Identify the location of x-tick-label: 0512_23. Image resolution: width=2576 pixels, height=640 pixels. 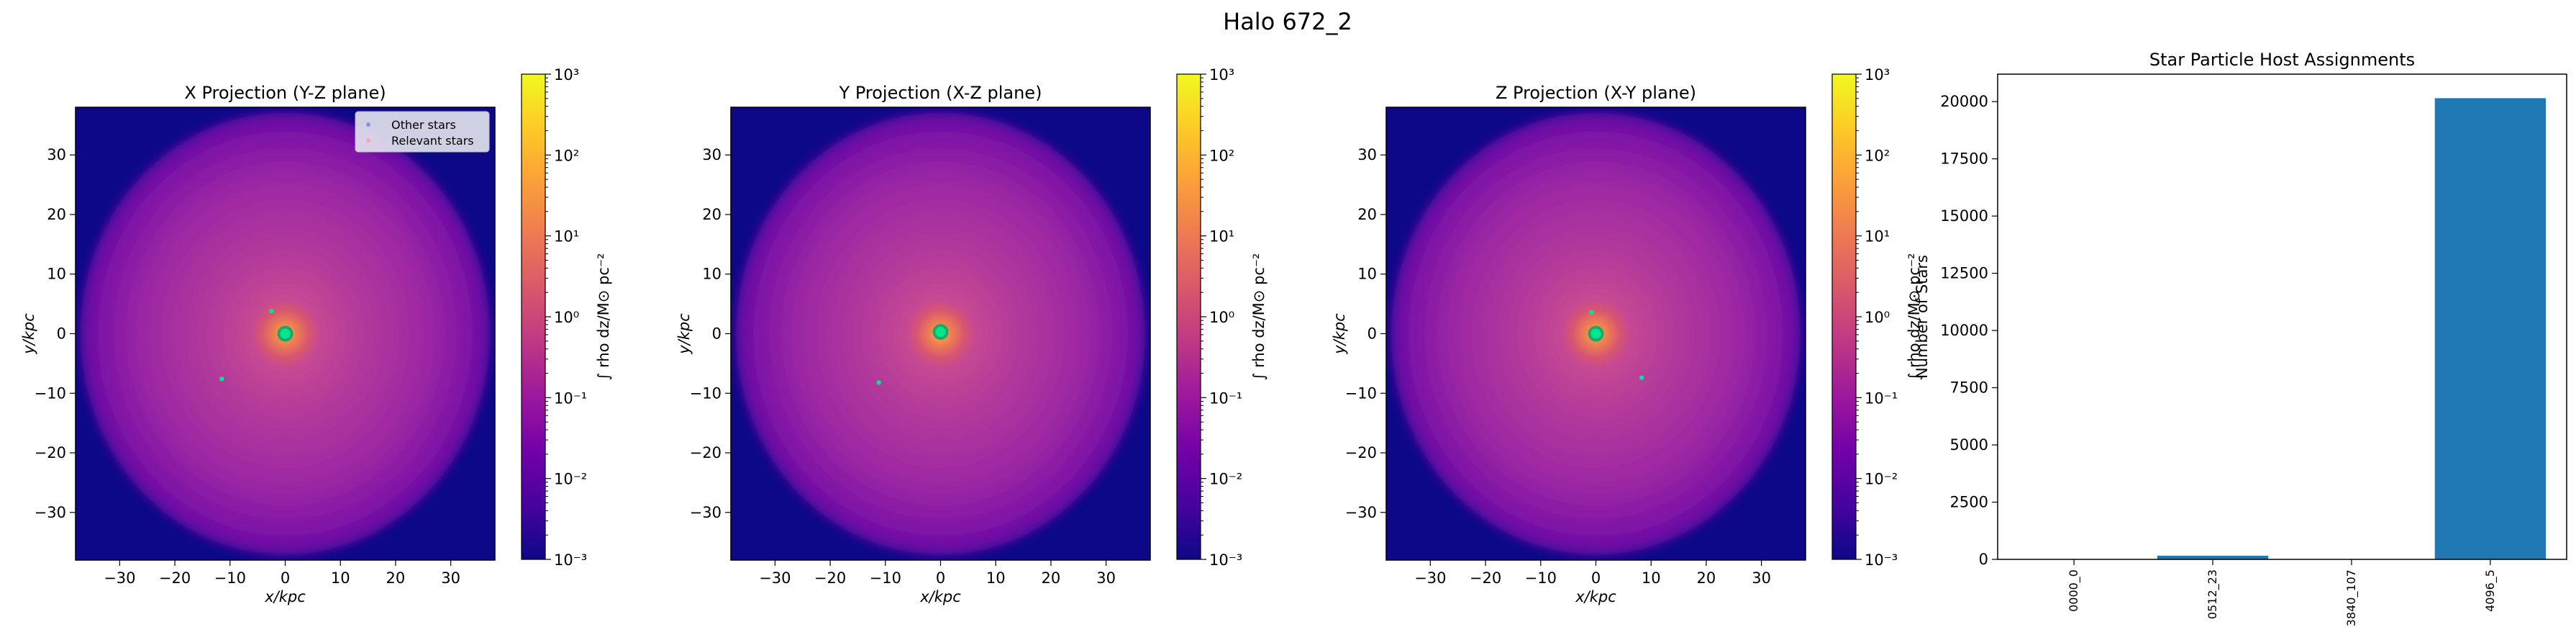
(2213, 594).